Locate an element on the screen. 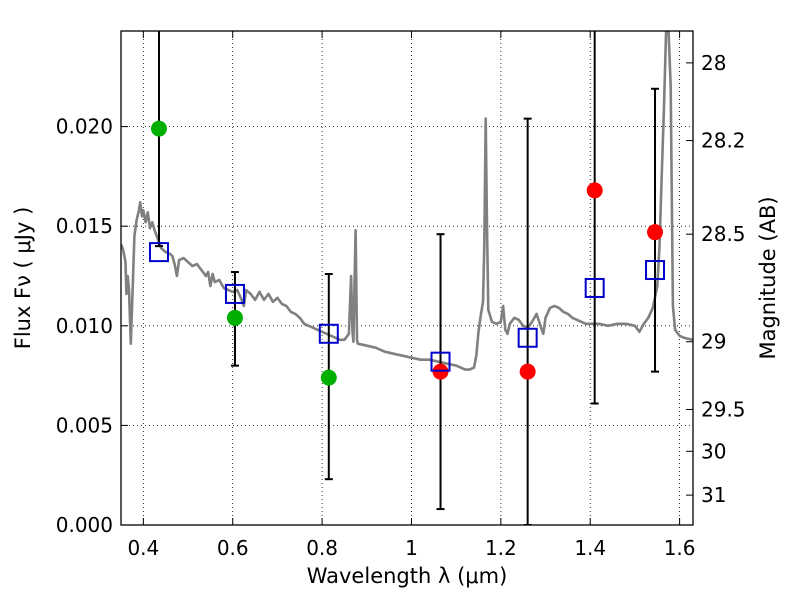 The width and height of the screenshot is (800, 600). y-tick-label-4: 0.020 is located at coordinates (84, 127).